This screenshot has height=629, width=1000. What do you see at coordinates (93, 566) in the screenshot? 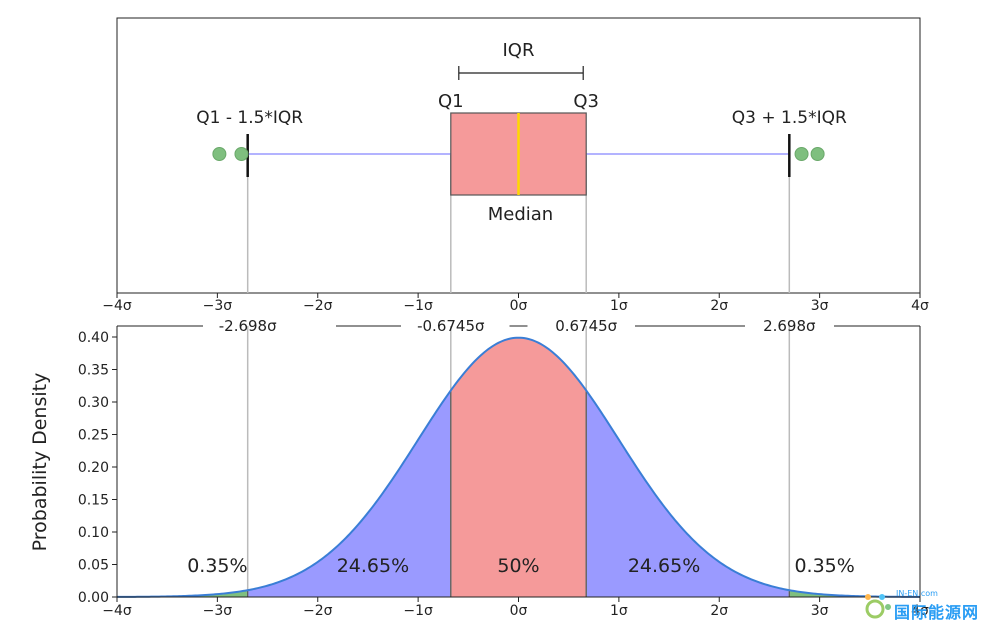
I see `density-y-tick-label: 0.05` at bounding box center [93, 566].